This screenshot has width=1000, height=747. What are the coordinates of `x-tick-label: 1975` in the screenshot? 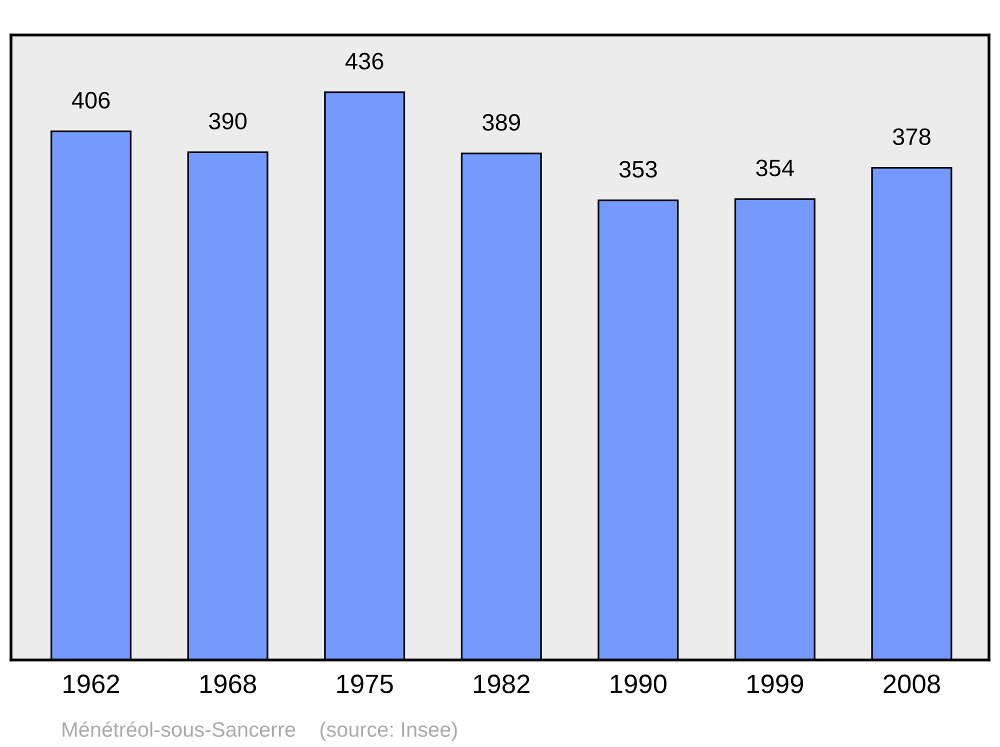 It's located at (365, 684).